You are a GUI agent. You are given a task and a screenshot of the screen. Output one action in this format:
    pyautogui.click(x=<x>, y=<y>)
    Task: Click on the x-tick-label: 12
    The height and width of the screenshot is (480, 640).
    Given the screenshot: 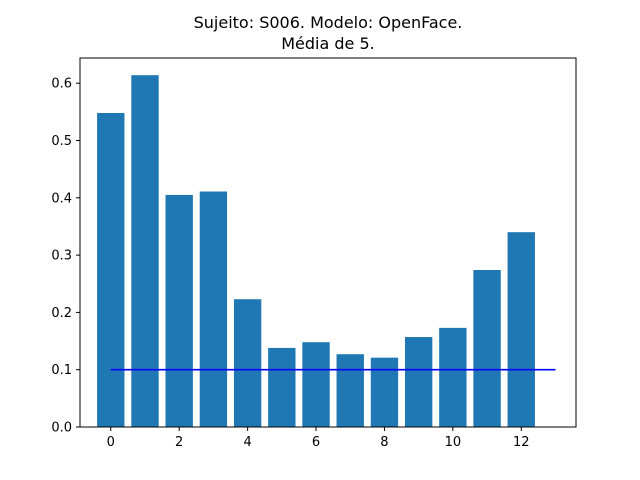 What is the action you would take?
    pyautogui.click(x=521, y=442)
    